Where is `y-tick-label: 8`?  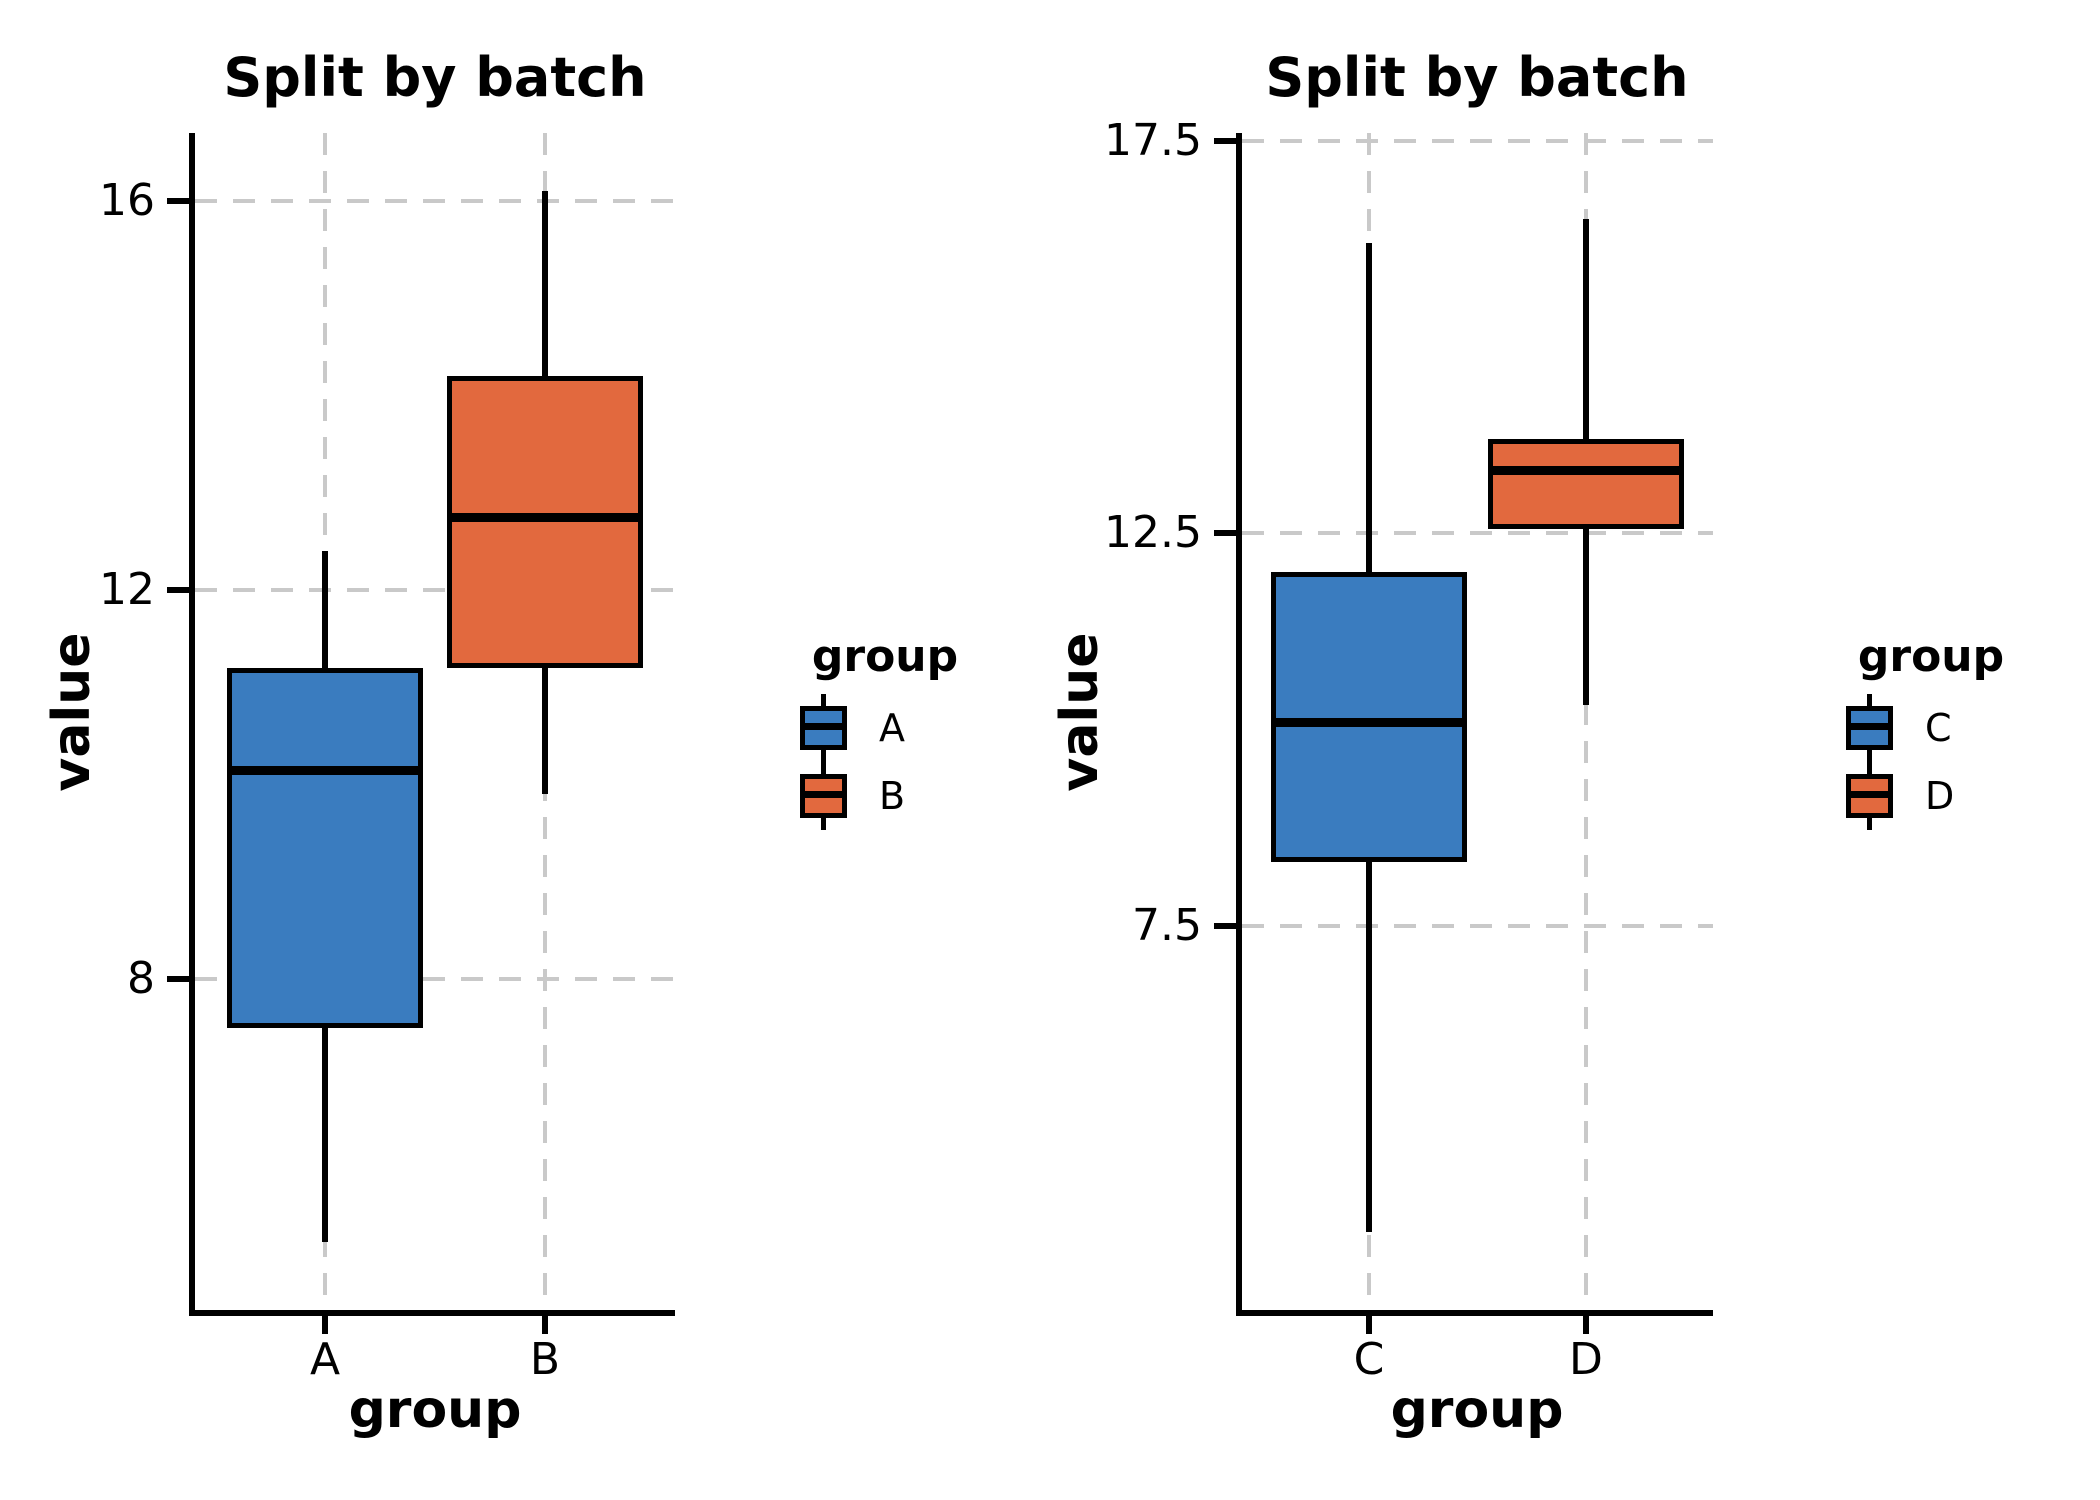
y-tick-label: 8 is located at coordinates (141, 978).